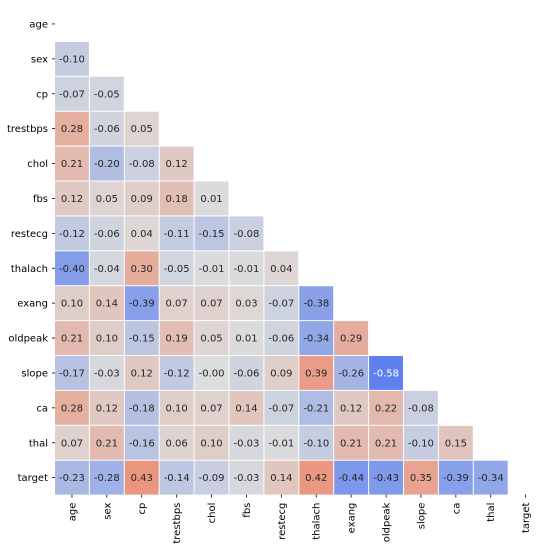 Image resolution: width=551 pixels, height=551 pixels. I want to click on cell-chol-cp, so click(141, 163).